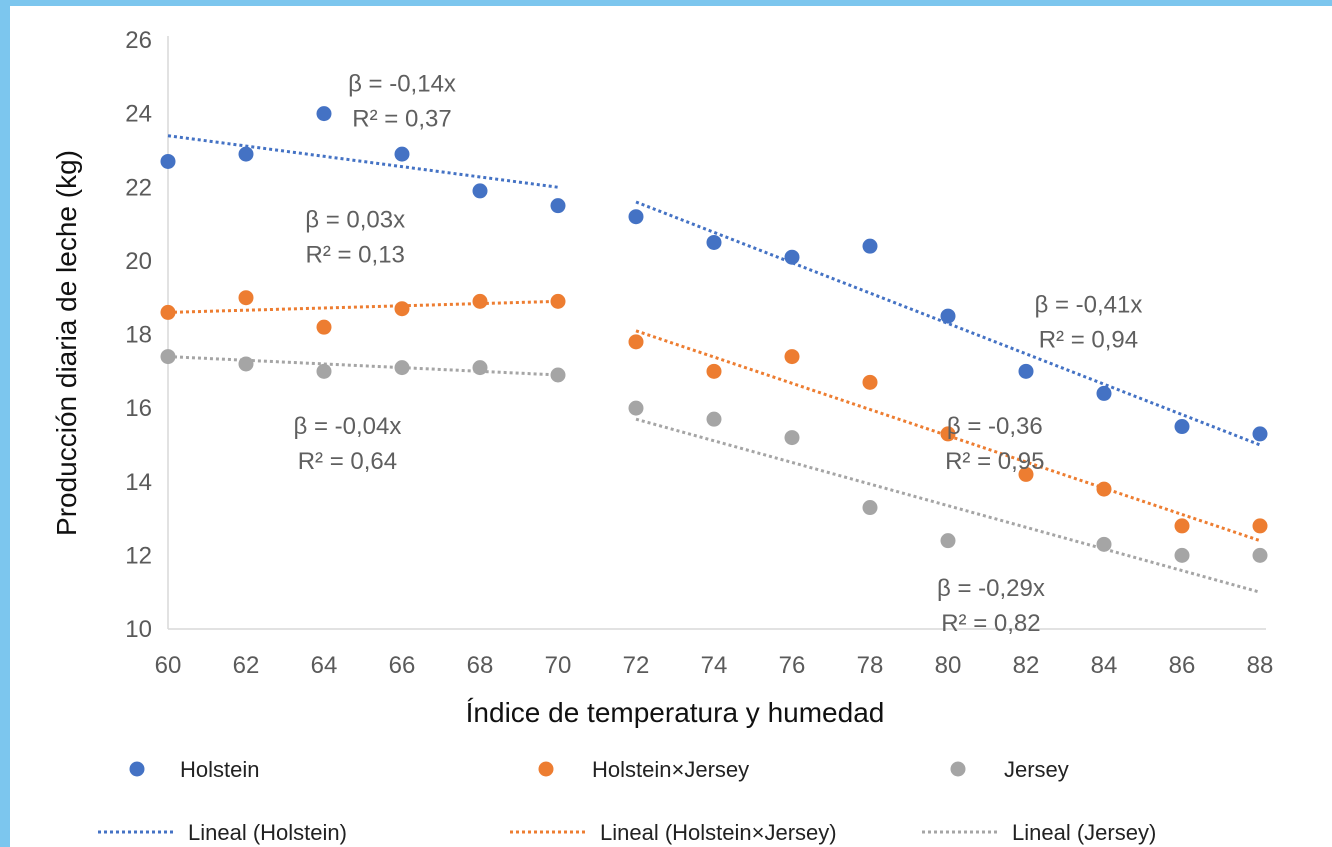 This screenshot has width=1332, height=847. Describe the element at coordinates (558, 665) in the screenshot. I see `x-tick-label: 70` at that location.